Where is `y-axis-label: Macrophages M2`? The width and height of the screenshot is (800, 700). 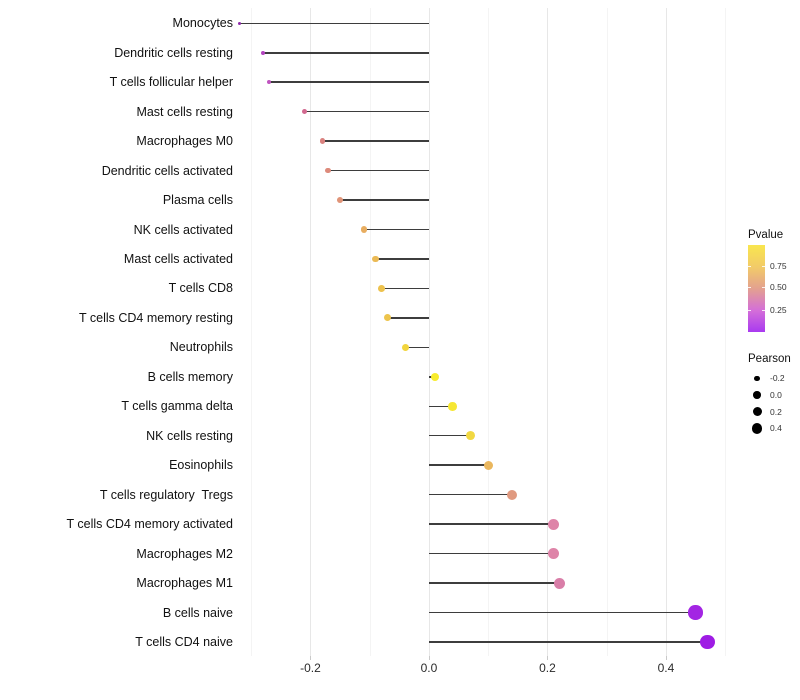
y-axis-label: Macrophages M2 is located at coordinates (184, 553).